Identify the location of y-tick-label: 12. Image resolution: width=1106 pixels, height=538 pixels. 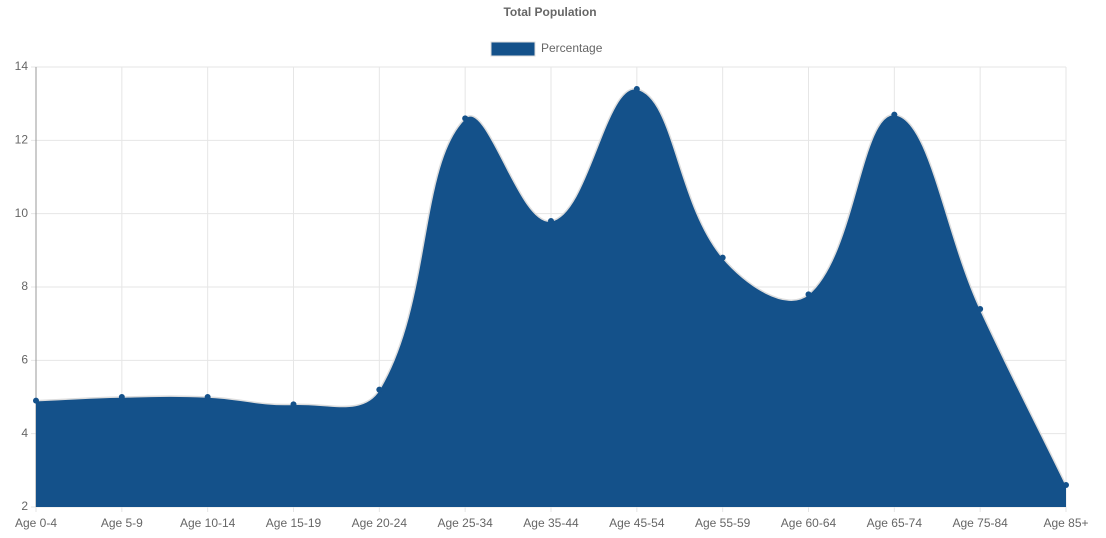
(22, 140).